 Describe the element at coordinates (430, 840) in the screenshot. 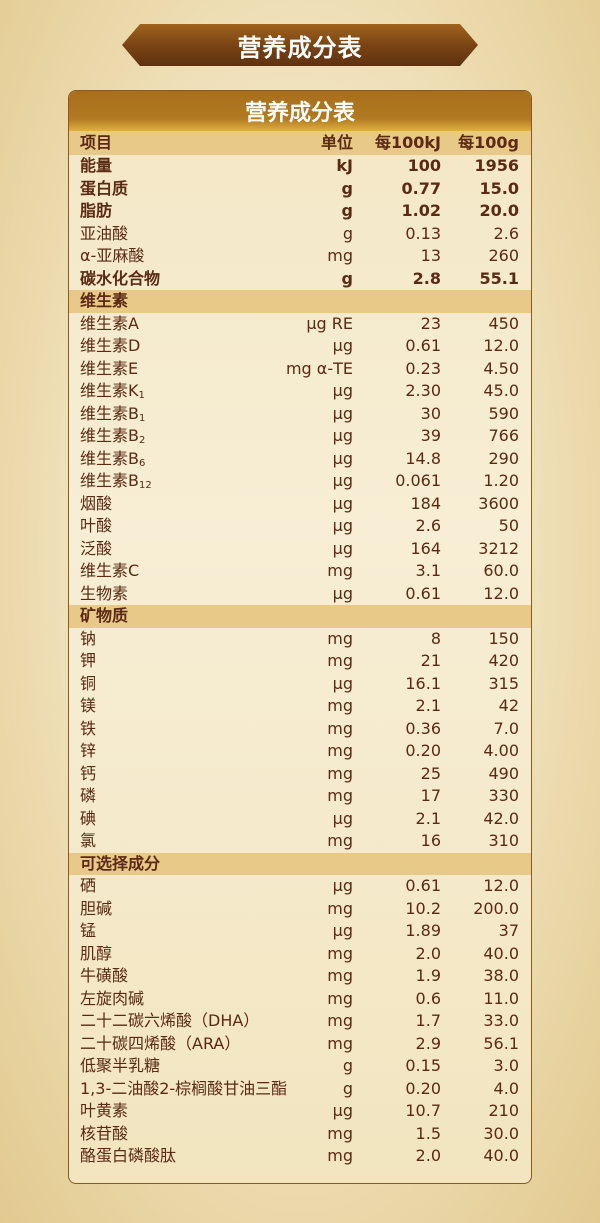

I see `value-per-100kj: 16` at that location.